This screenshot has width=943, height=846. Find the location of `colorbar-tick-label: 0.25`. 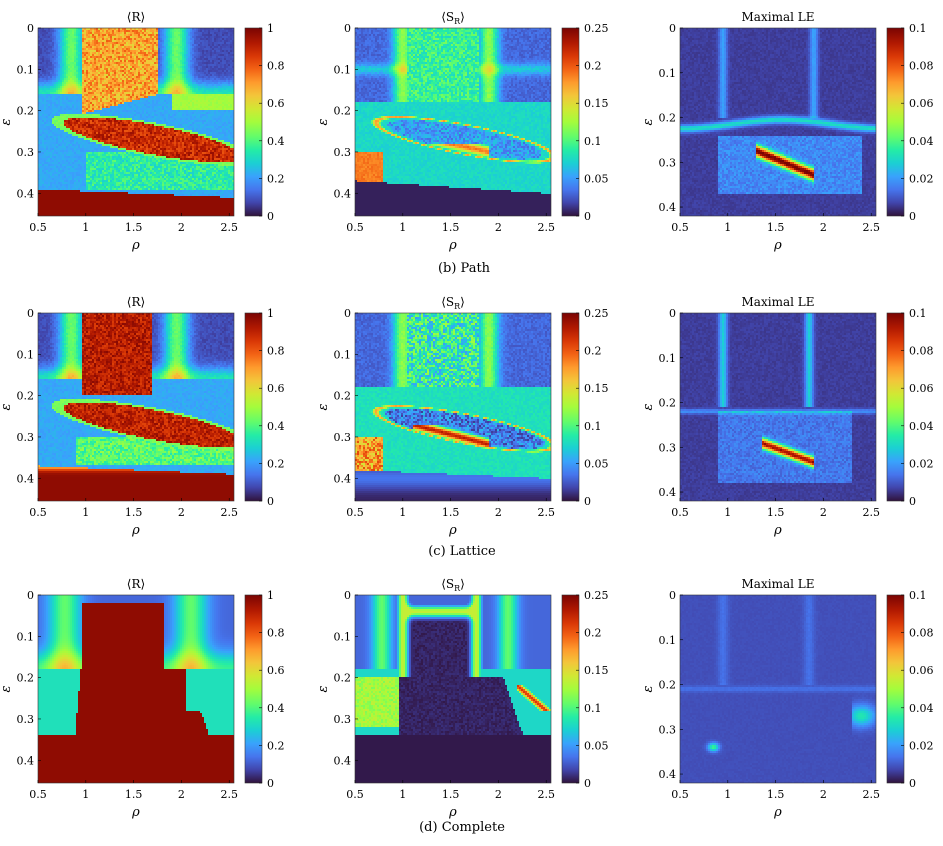

colorbar-tick-label: 0.25 is located at coordinates (596, 28).